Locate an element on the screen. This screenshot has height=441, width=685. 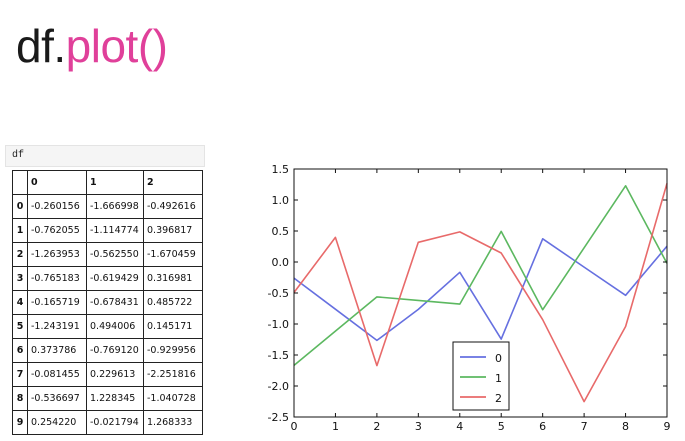
table-row: 4 -0.165719 -0.678431 0.485722 is located at coordinates (107, 302).